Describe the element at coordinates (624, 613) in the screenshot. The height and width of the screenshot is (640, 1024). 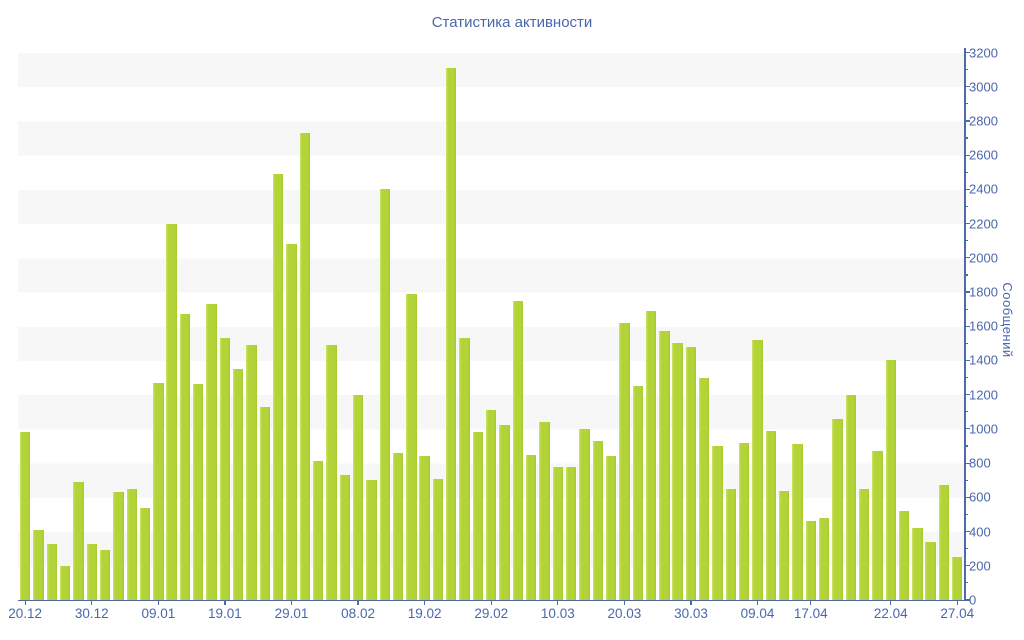
I see `x-tick-label: 20.03` at that location.